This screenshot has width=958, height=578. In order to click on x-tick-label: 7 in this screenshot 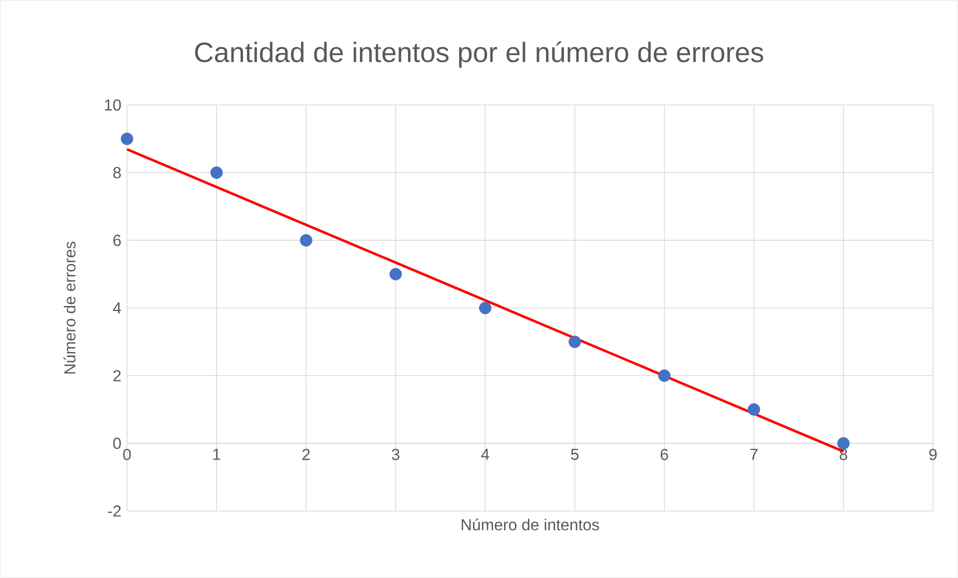, I will do `click(754, 454)`.